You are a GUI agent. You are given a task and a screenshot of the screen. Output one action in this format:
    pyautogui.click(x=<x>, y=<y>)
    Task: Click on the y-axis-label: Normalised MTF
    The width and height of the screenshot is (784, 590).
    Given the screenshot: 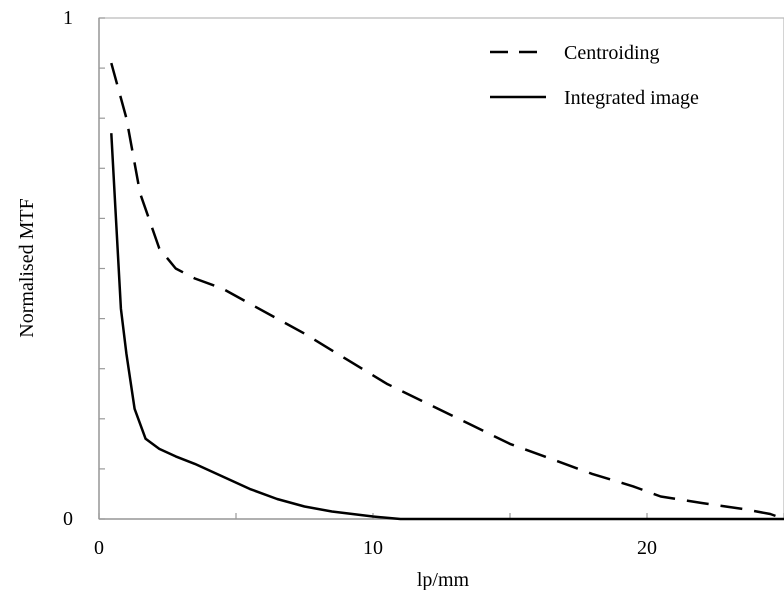 What is the action you would take?
    pyautogui.click(x=27, y=267)
    